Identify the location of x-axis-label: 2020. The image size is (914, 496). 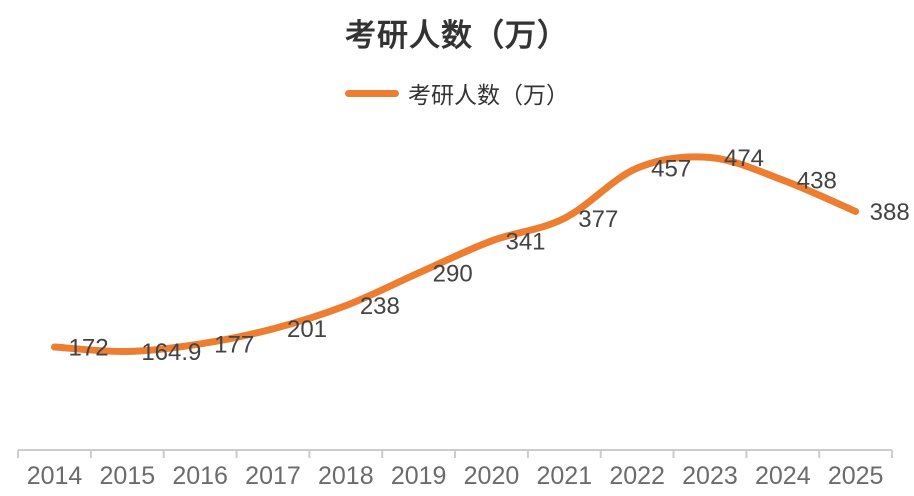
(492, 476).